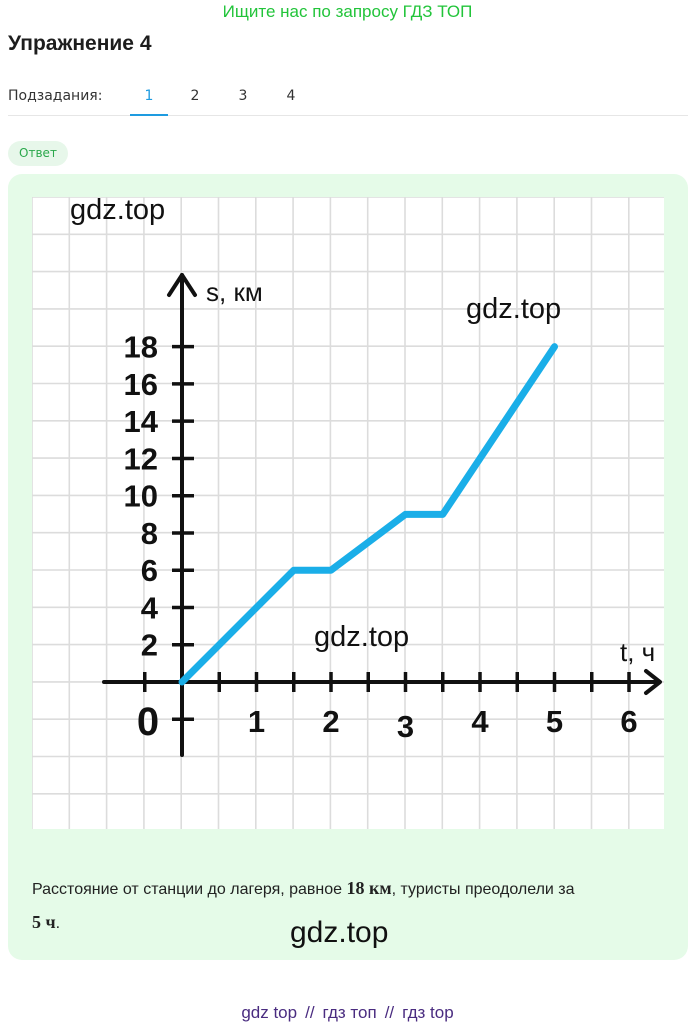 The height and width of the screenshot is (1028, 695). I want to click on y-tick-label: 14, so click(141, 421).